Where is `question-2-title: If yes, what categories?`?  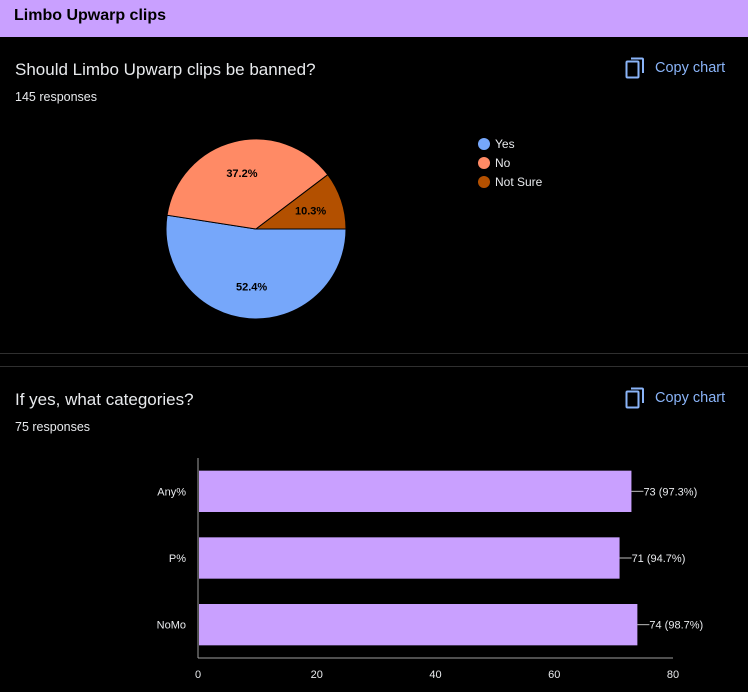 question-2-title: If yes, what categories? is located at coordinates (104, 399).